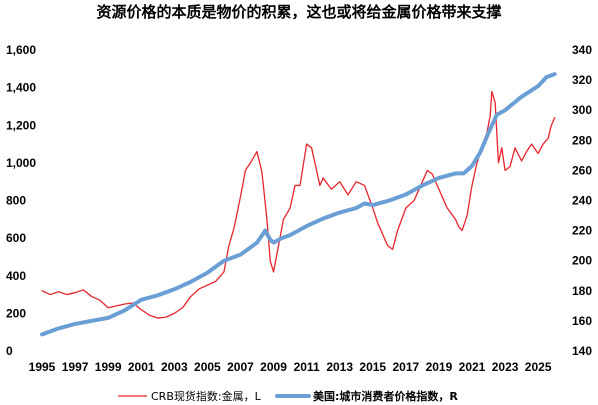  Describe the element at coordinates (298, 12) in the screenshot. I see `chart-title: 资源价格的本质是物价的积累，这也或将给金属价格带来支撑` at that location.